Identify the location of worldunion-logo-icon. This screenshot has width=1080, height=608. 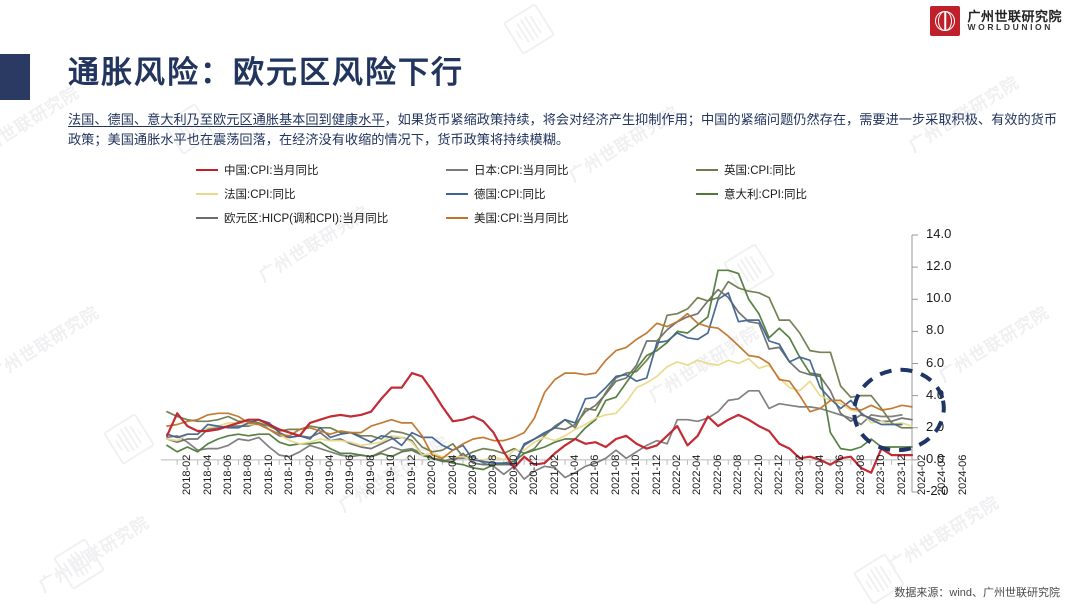
(945, 21).